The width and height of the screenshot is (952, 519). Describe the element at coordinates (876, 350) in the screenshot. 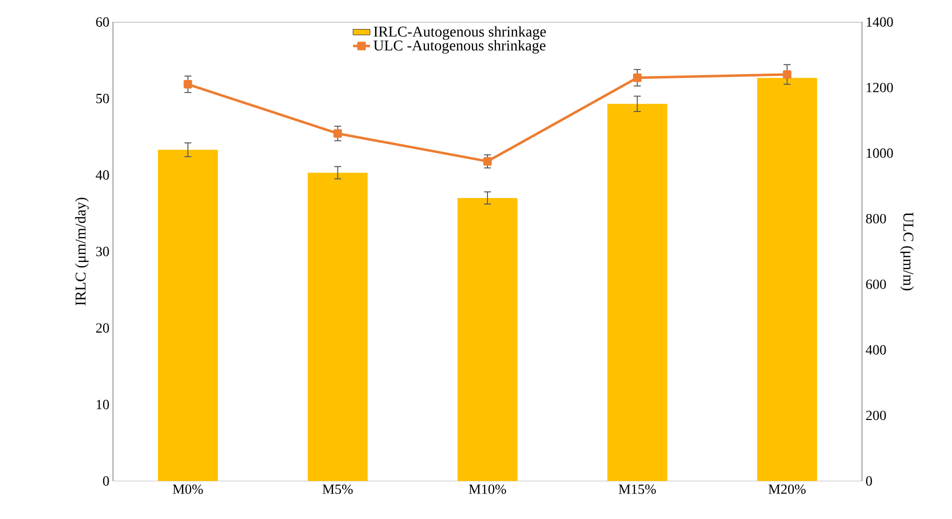

I see `y2-tick-label: 400` at that location.